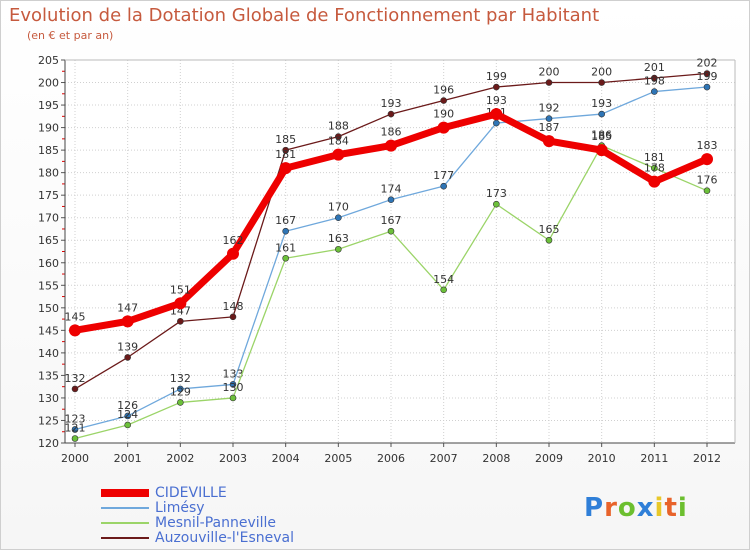 The image size is (750, 550). Describe the element at coordinates (180, 391) in the screenshot. I see `data-label-mesnil-panneville: 129` at that location.